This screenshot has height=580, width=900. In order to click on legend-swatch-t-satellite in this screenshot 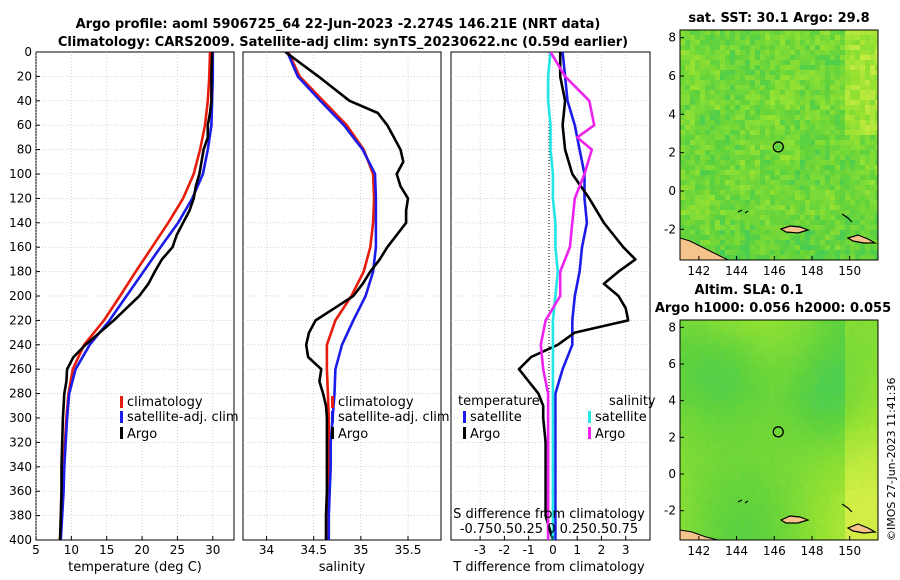, I will do `click(464, 417)`.